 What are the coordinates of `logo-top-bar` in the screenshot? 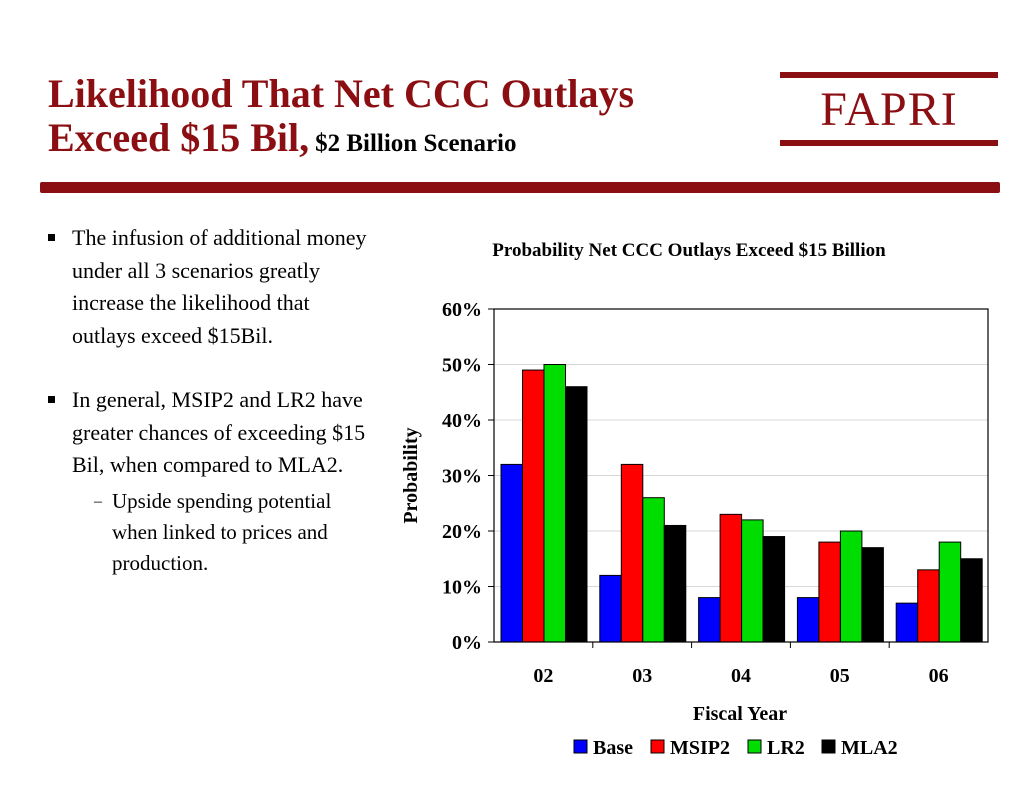 It's located at (889, 75).